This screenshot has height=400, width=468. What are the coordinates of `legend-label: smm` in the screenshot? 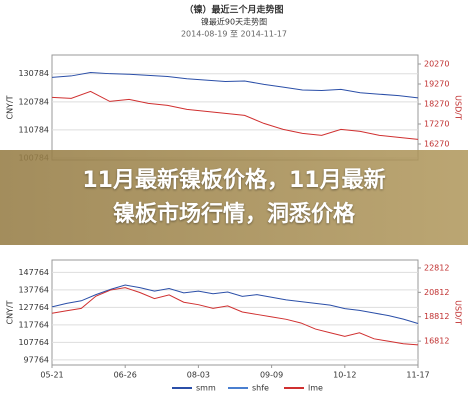 It's located at (206, 388).